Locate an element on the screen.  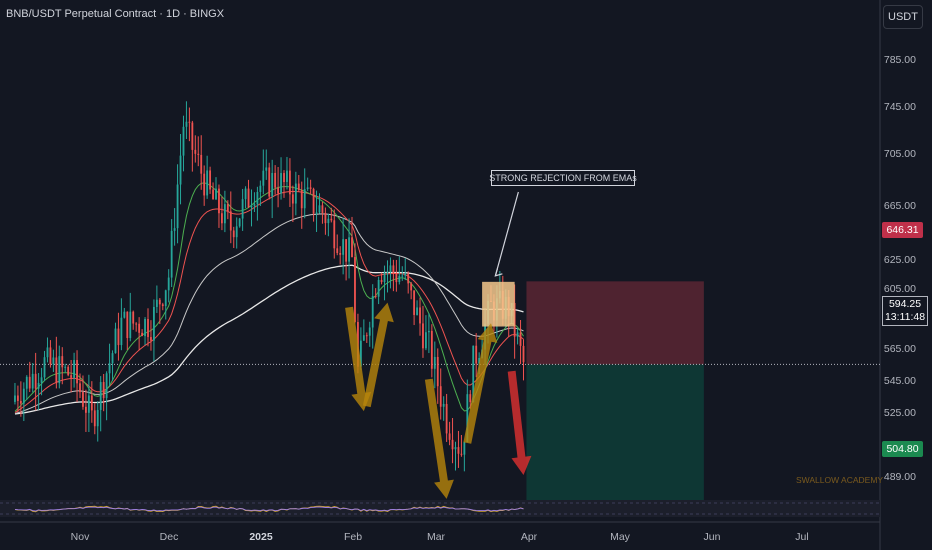
orange-down-arrow is located at coordinates (439, 438).